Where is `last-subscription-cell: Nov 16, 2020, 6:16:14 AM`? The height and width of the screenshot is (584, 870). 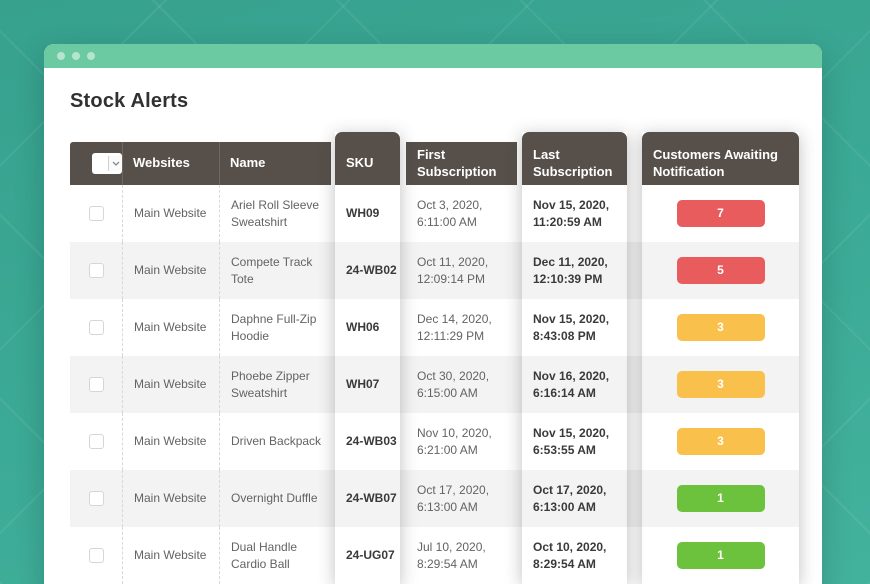 last-subscription-cell: Nov 16, 2020, 6:16:14 AM is located at coordinates (574, 384).